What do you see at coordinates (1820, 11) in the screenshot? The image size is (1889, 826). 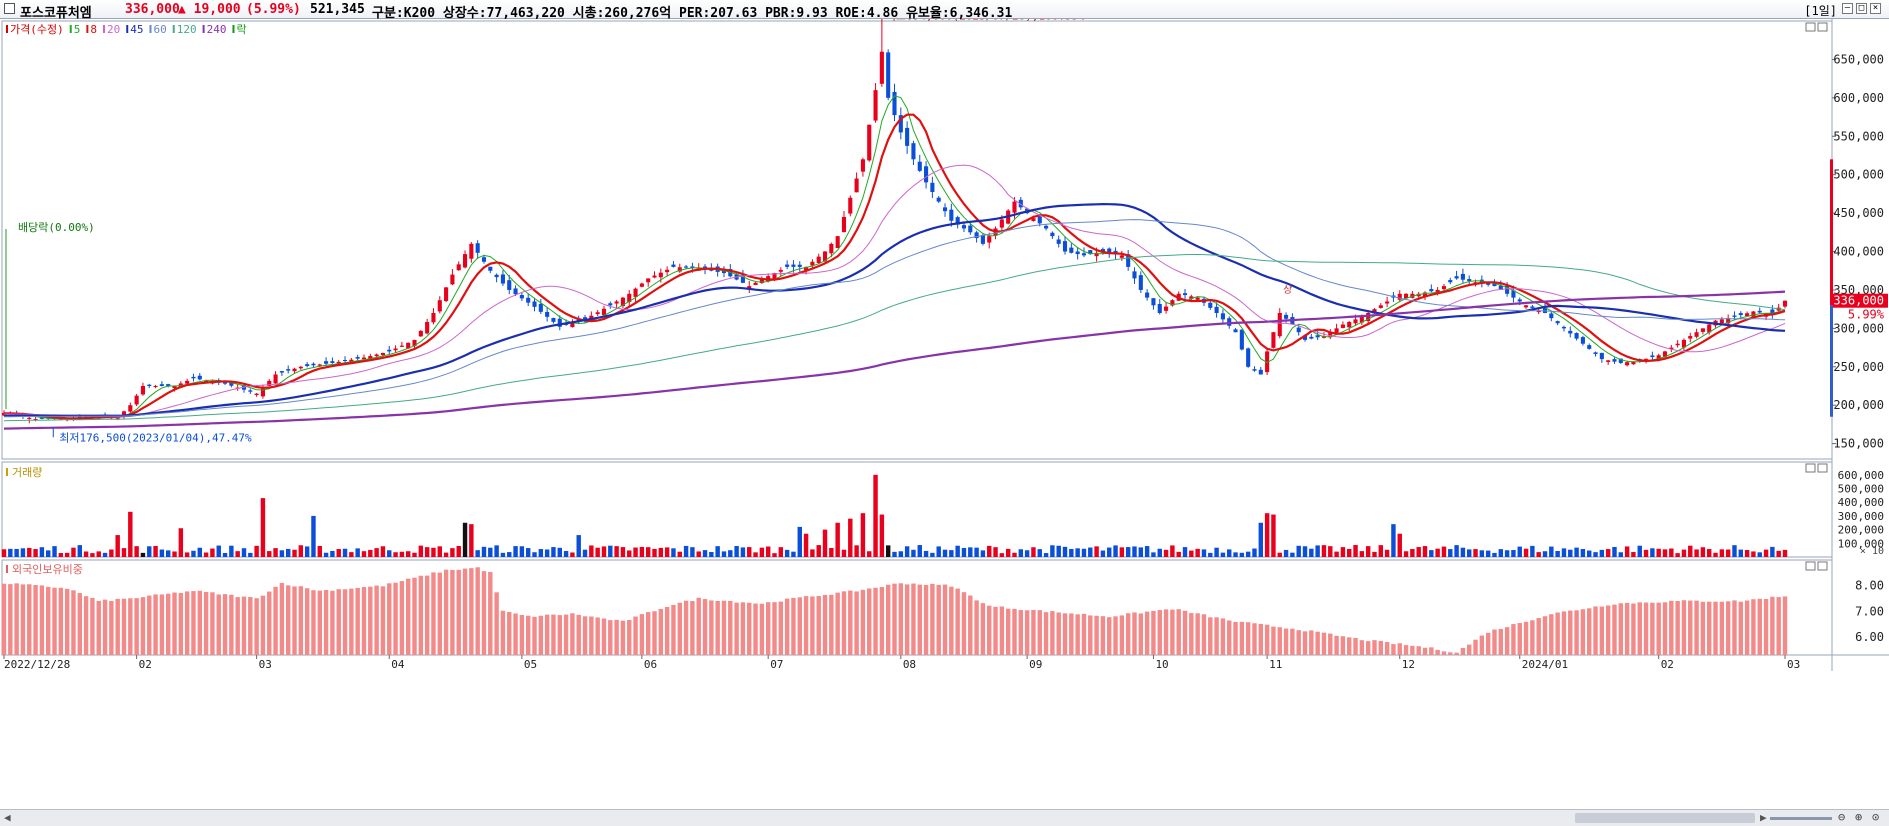 I see `period-selector: [1일]` at bounding box center [1820, 11].